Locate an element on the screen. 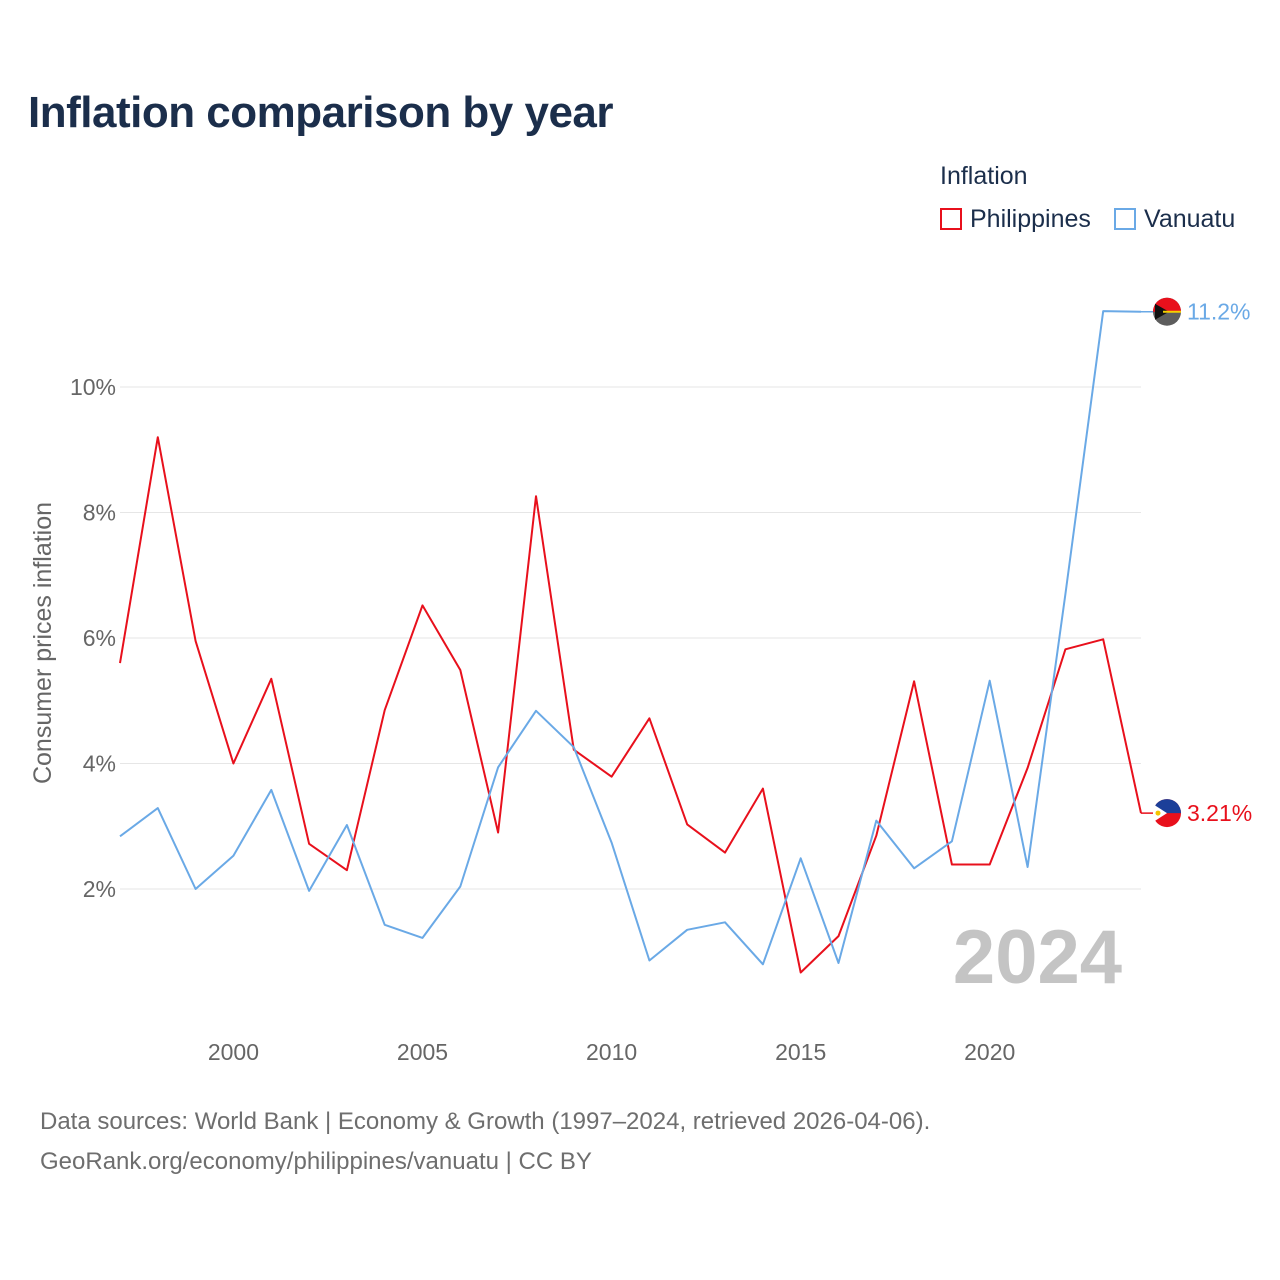  y-tick-label: 2% is located at coordinates (99, 889).